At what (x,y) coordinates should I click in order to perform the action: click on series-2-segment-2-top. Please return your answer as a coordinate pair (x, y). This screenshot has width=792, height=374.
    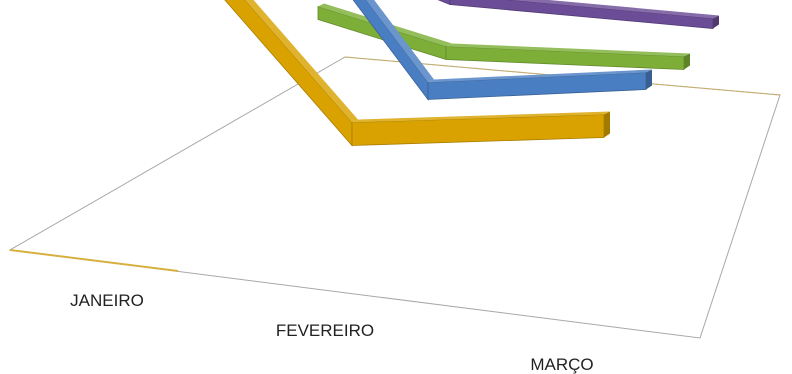
    Looking at the image, I should click on (540, 76).